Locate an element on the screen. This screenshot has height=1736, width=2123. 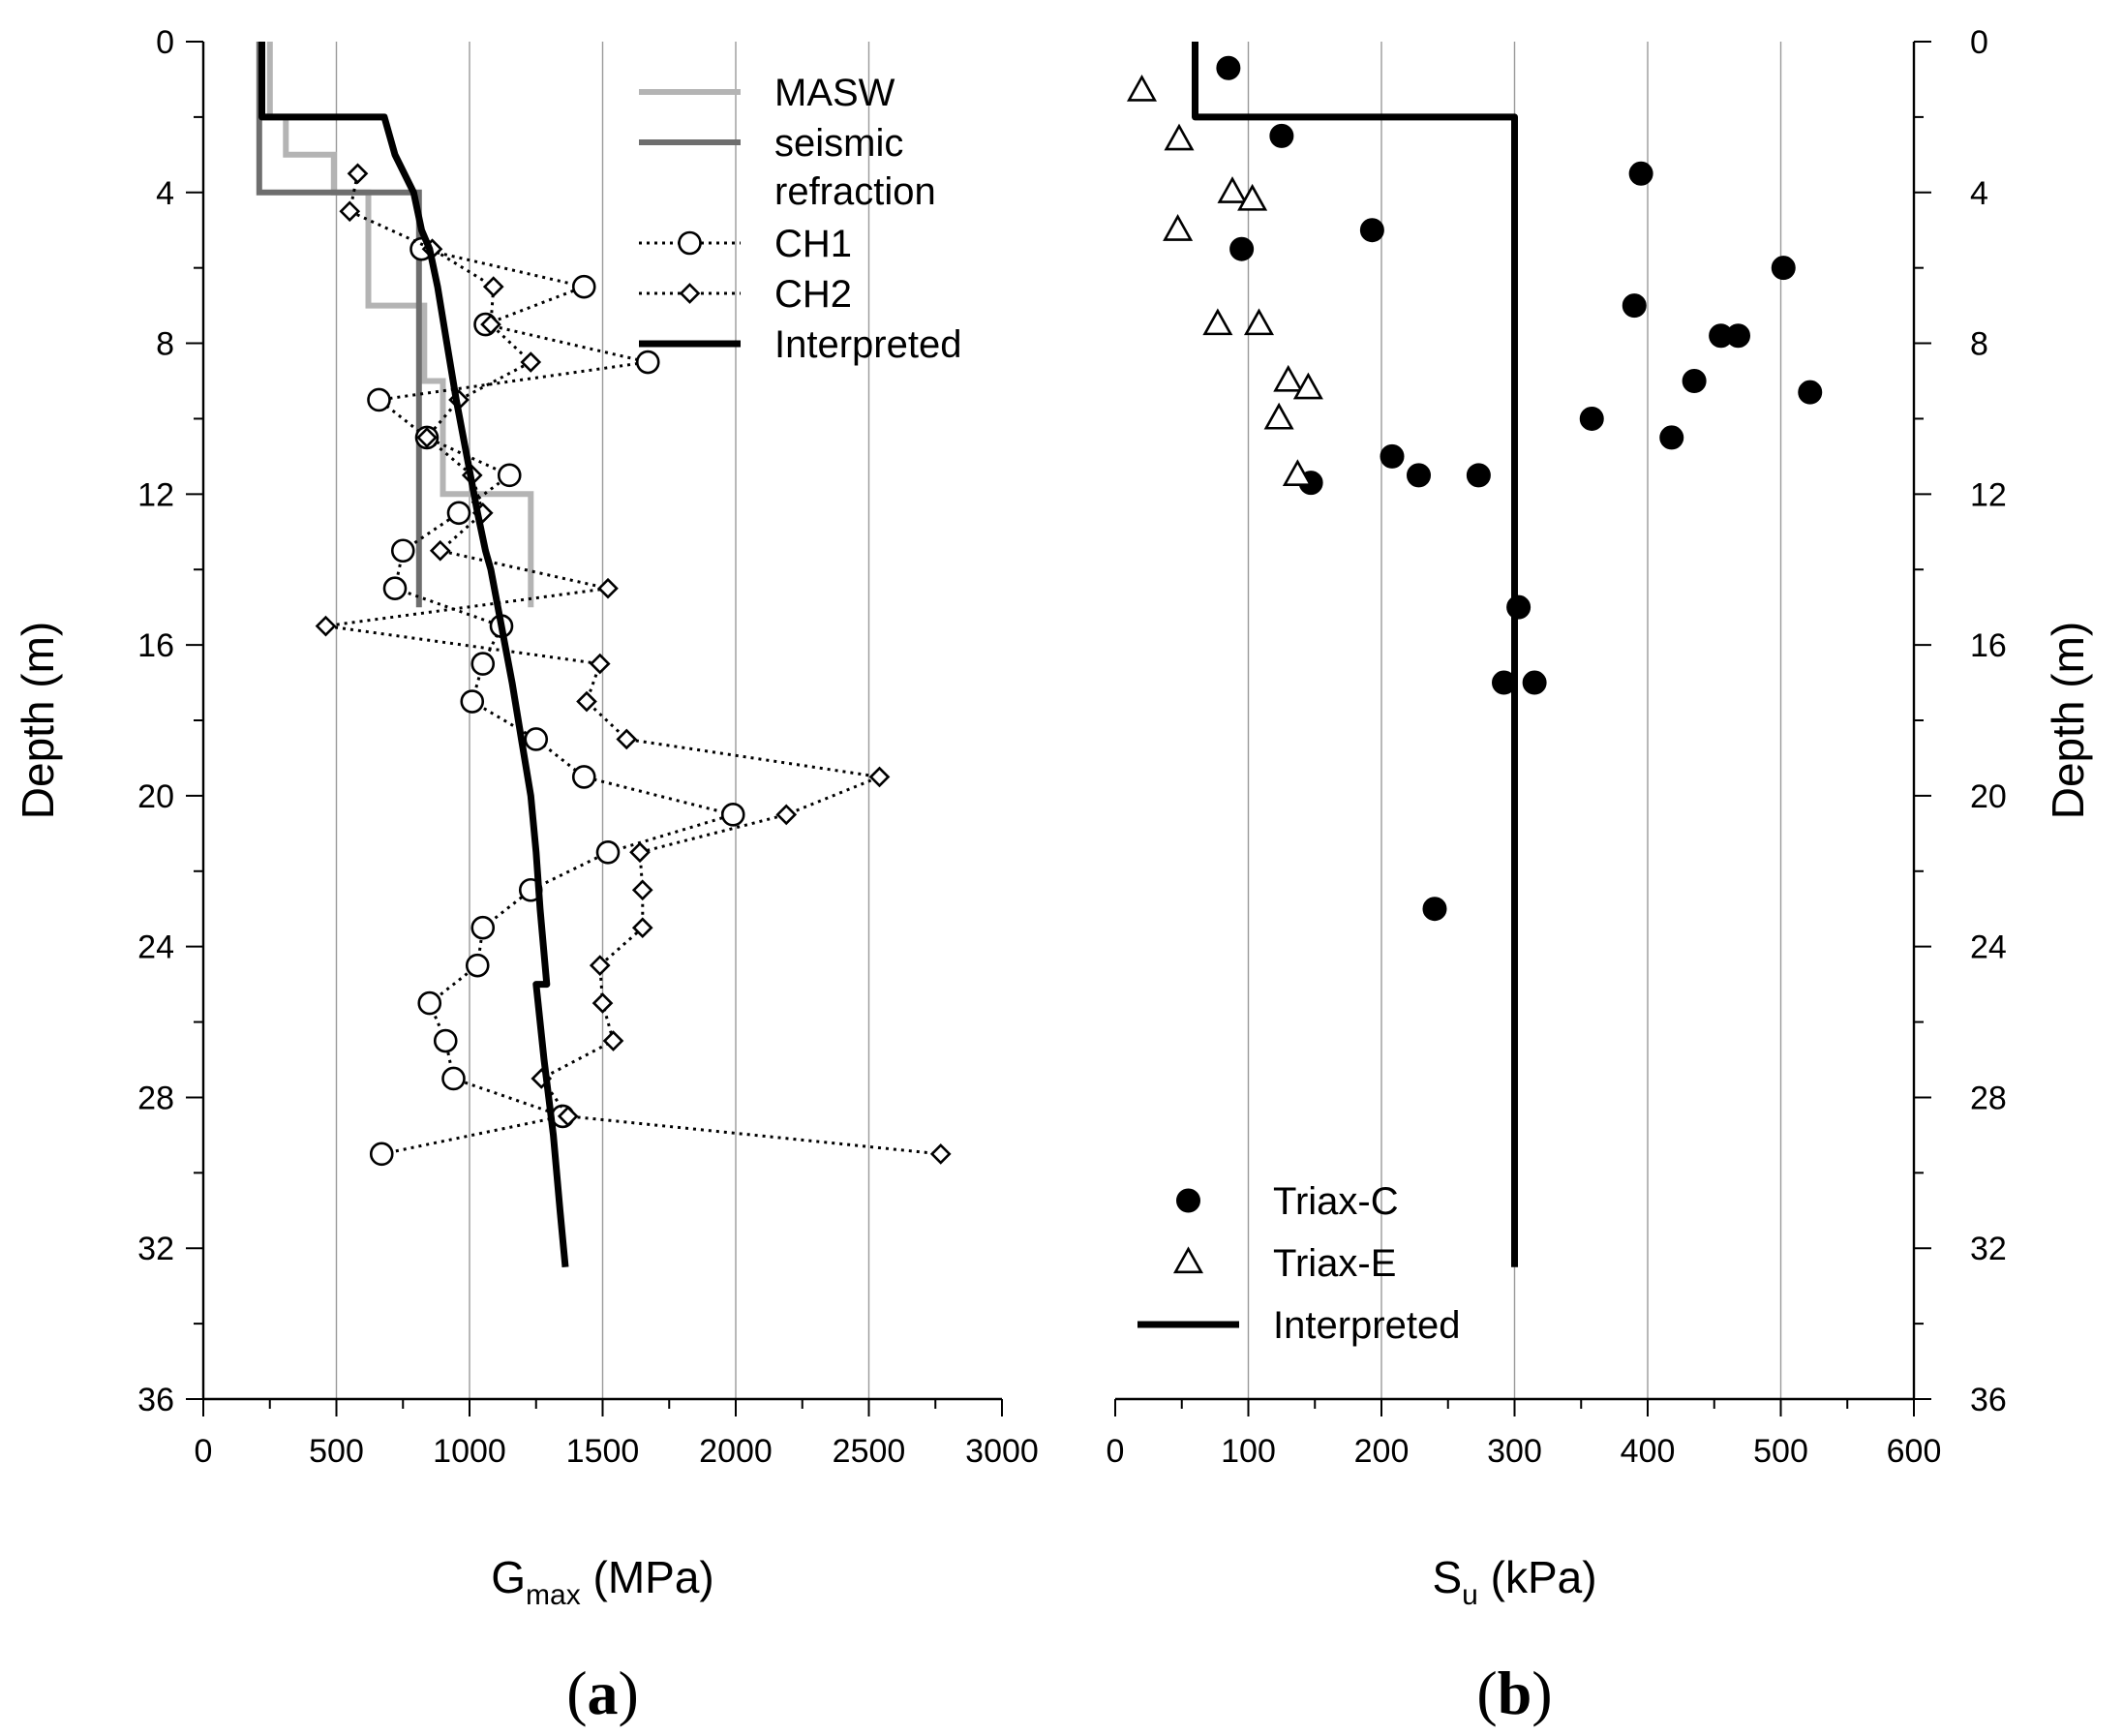
y-tick-label: 16 is located at coordinates (155, 645).